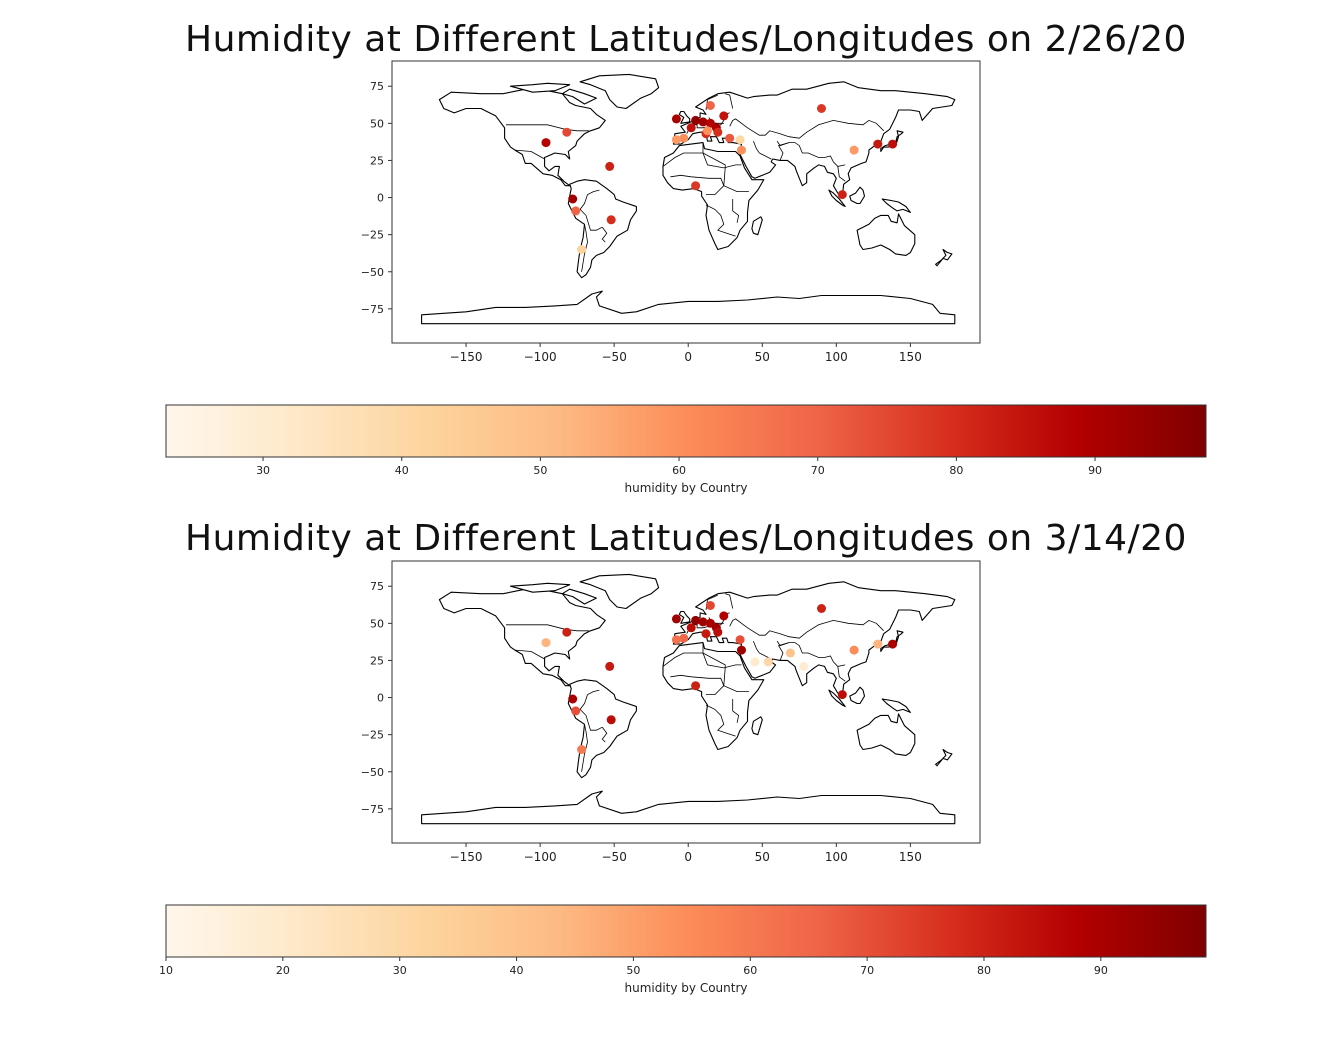  I want to click on y-tick: 25, so click(381, 660).